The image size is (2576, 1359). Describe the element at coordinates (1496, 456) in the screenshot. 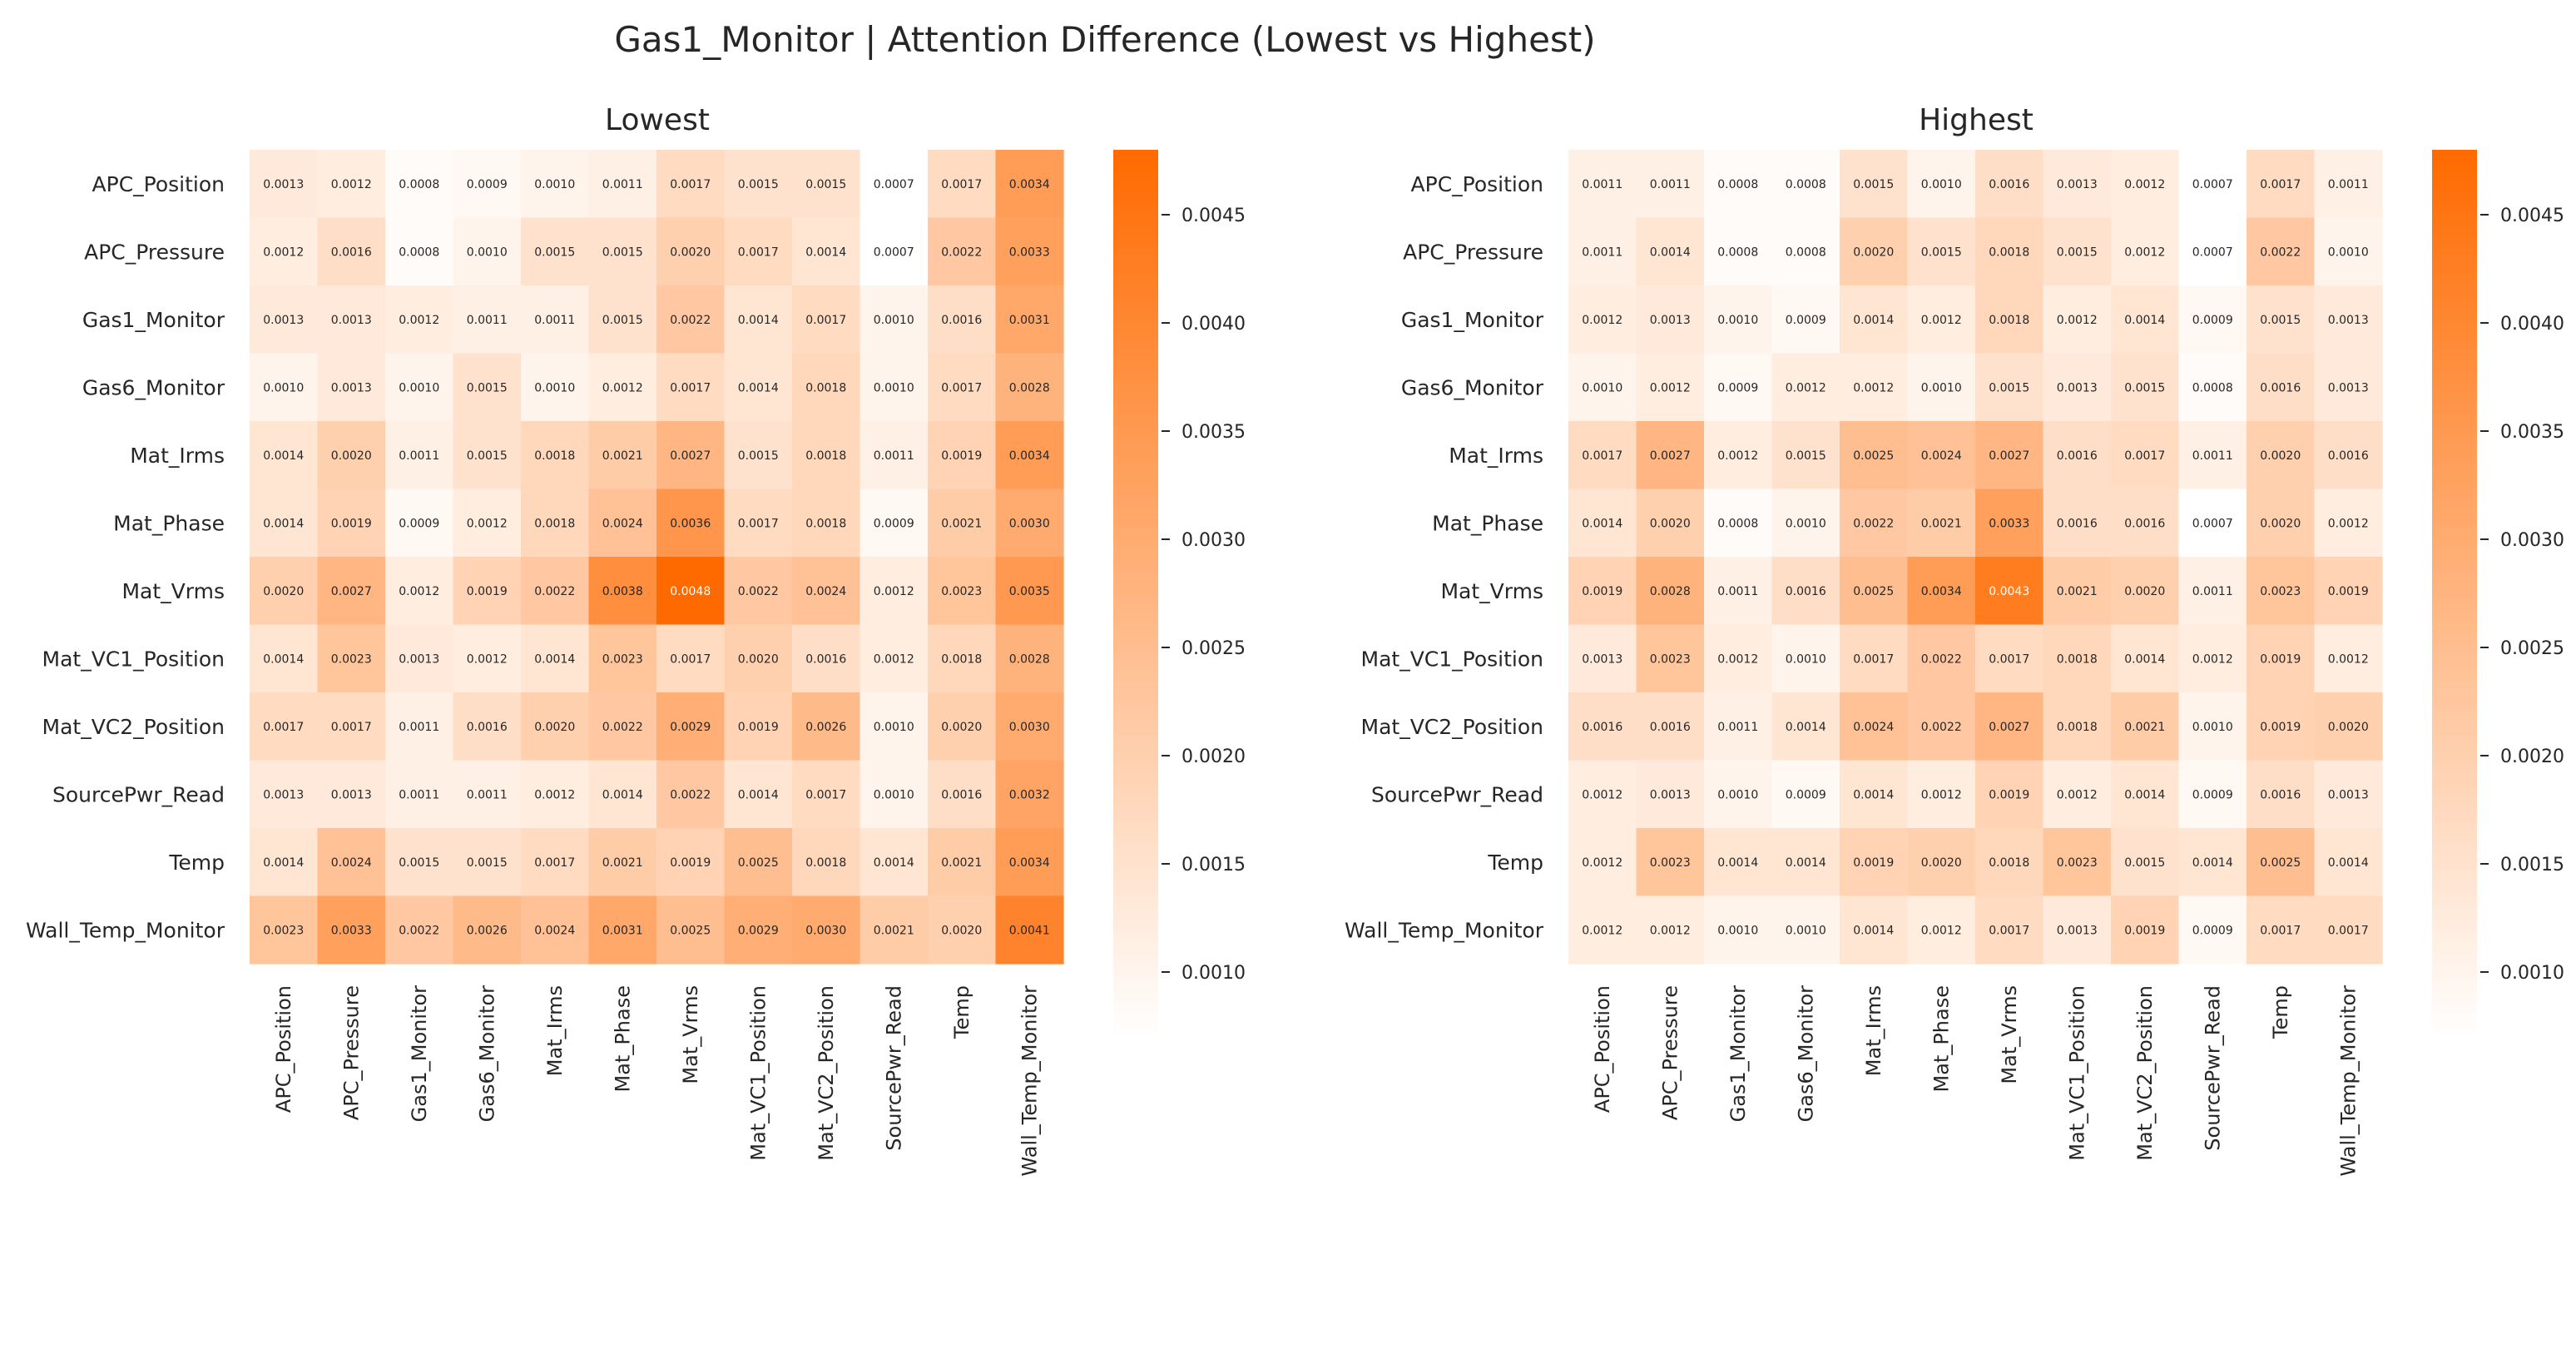

I see `row-label-mat-irms: Mat_Irms` at that location.